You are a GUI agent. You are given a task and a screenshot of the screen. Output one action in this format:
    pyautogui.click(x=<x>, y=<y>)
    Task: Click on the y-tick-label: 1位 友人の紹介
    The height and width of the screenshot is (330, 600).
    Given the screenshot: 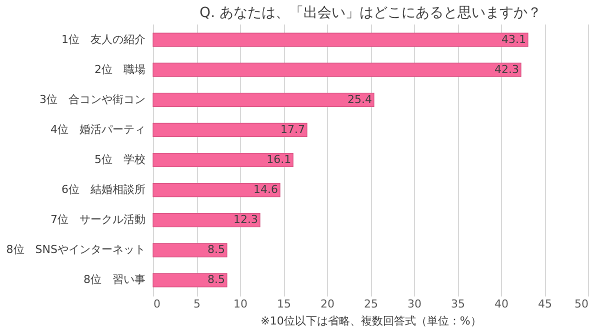 What is the action you would take?
    pyautogui.click(x=104, y=39)
    